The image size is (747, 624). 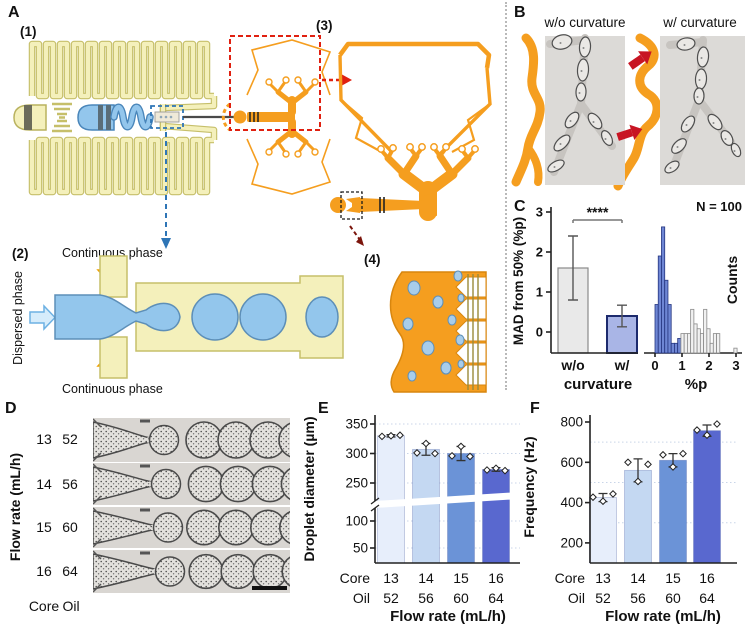 I want to click on sub1-label: (1), so click(x=28, y=31).